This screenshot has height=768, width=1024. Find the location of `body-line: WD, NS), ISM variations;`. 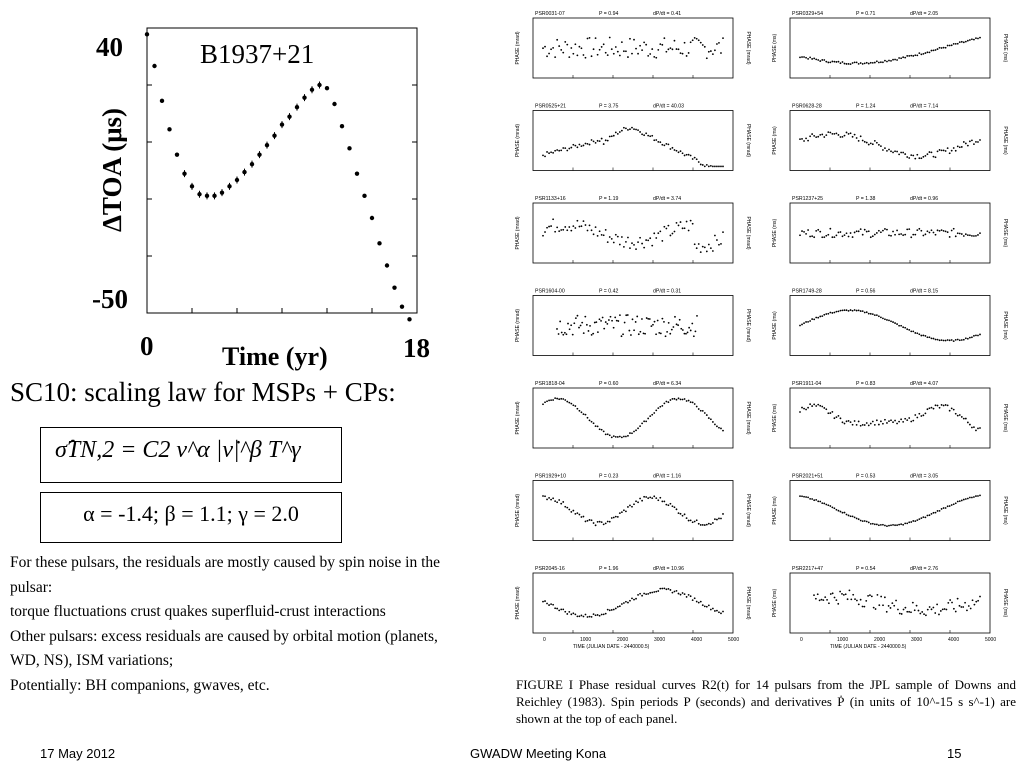

body-line: WD, NS), ISM variations; is located at coordinates (92, 660).